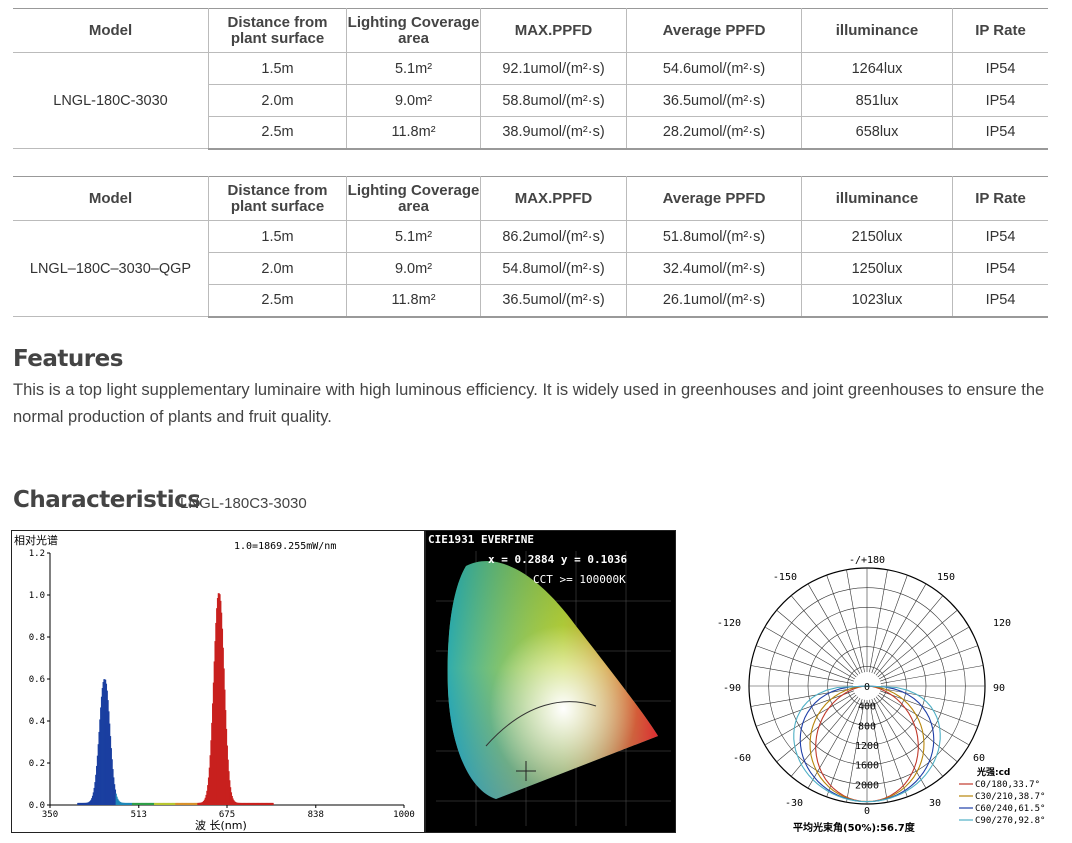  Describe the element at coordinates (785, 577) in the screenshot. I see `polar-angle-label: -150` at that location.